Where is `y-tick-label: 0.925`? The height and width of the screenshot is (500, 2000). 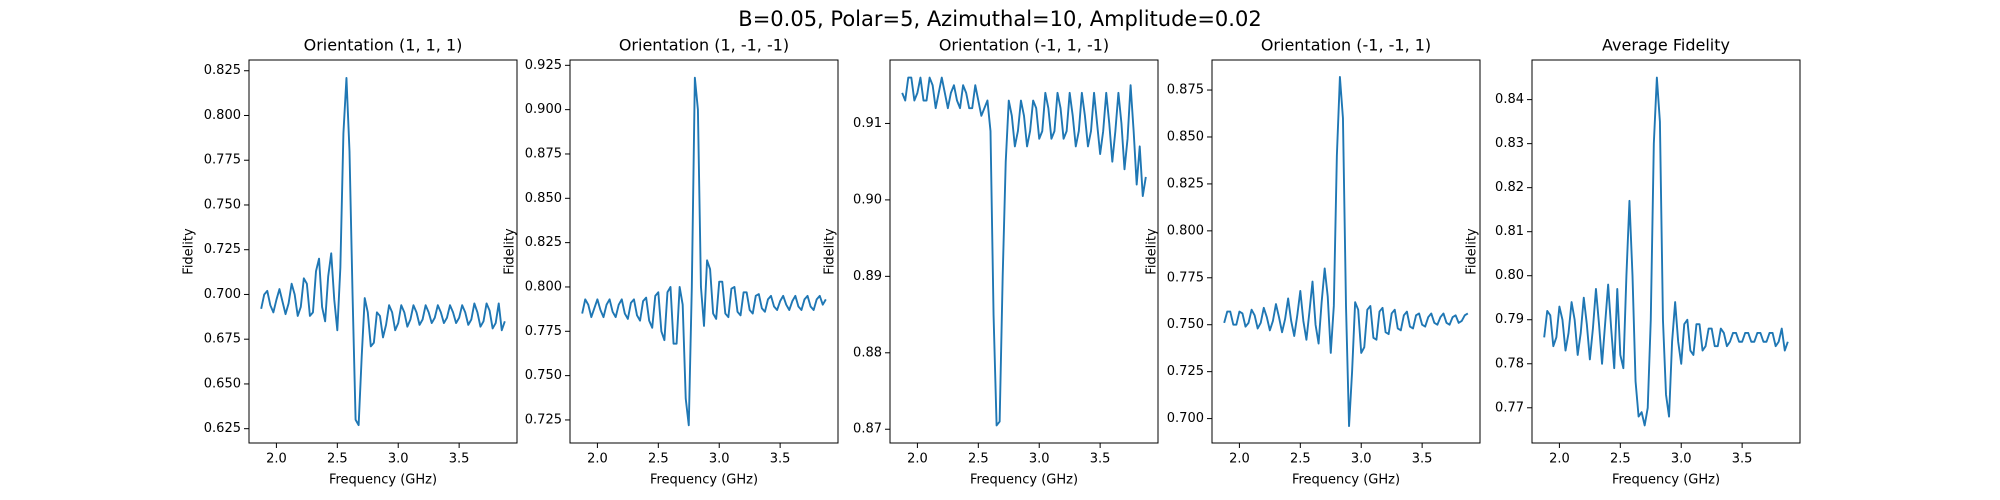 y-tick-label: 0.925 is located at coordinates (543, 65).